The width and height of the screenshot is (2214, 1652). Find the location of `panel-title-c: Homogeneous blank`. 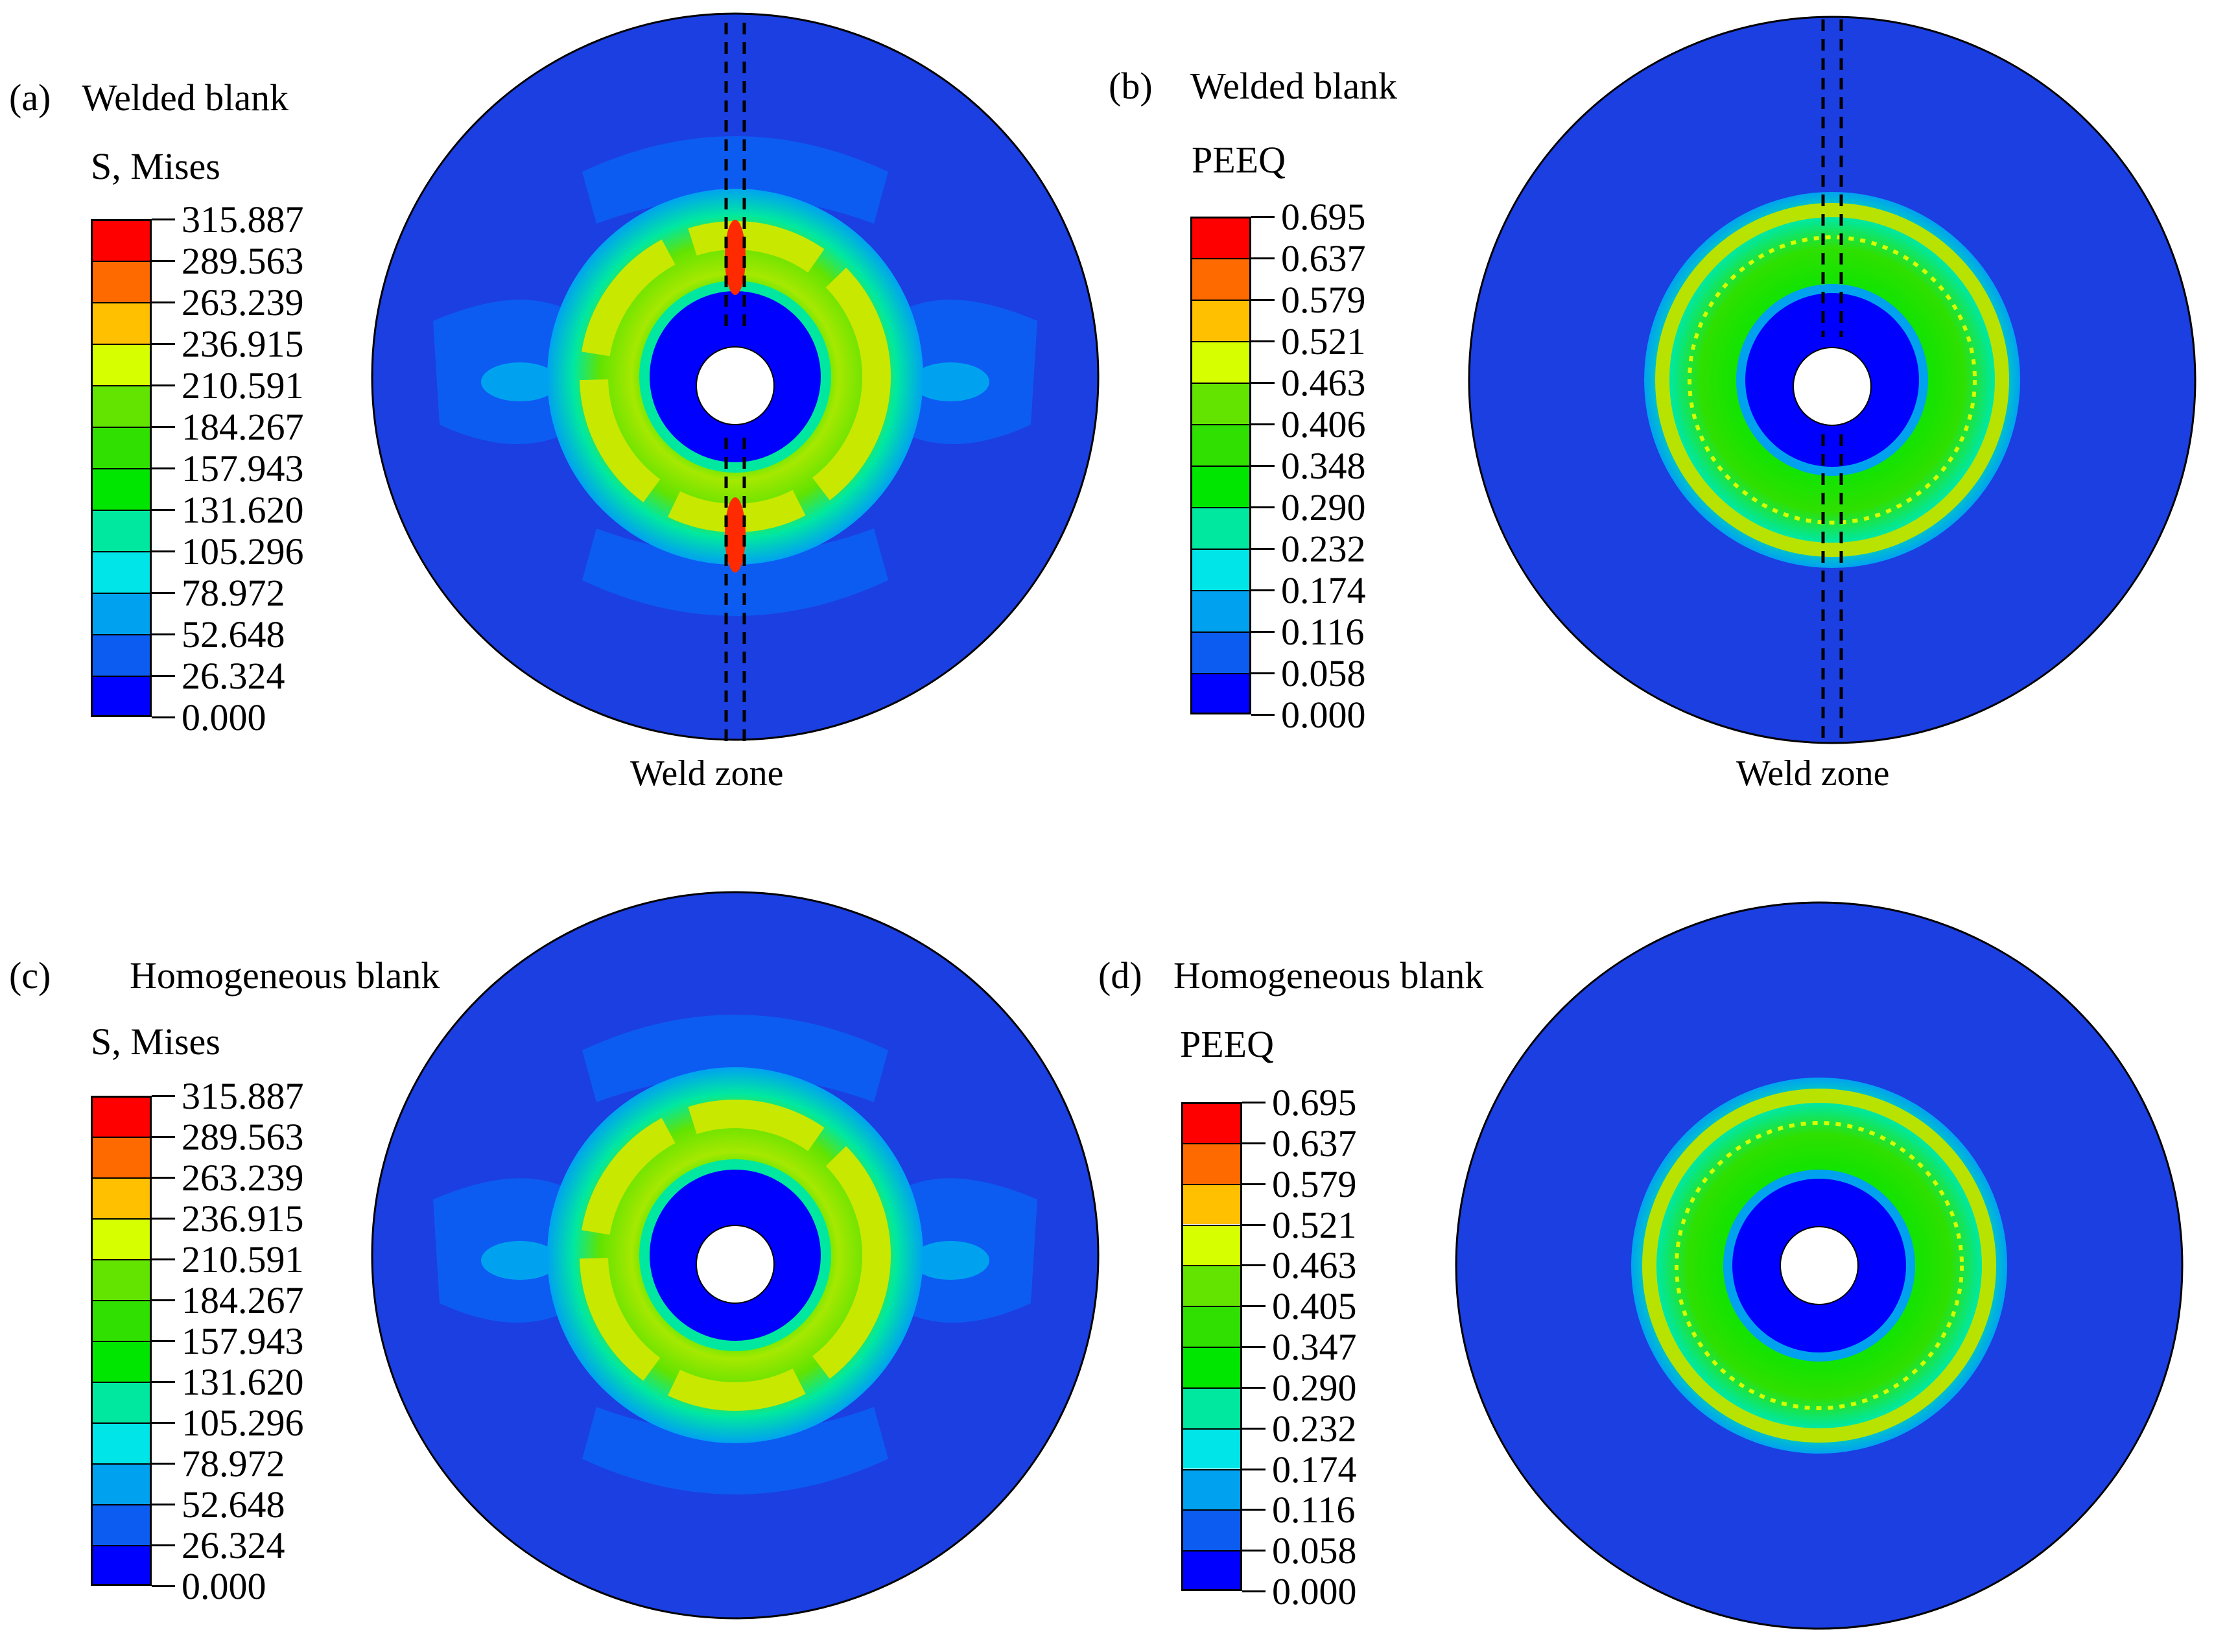

panel-title-c: Homogeneous blank is located at coordinates (285, 976).